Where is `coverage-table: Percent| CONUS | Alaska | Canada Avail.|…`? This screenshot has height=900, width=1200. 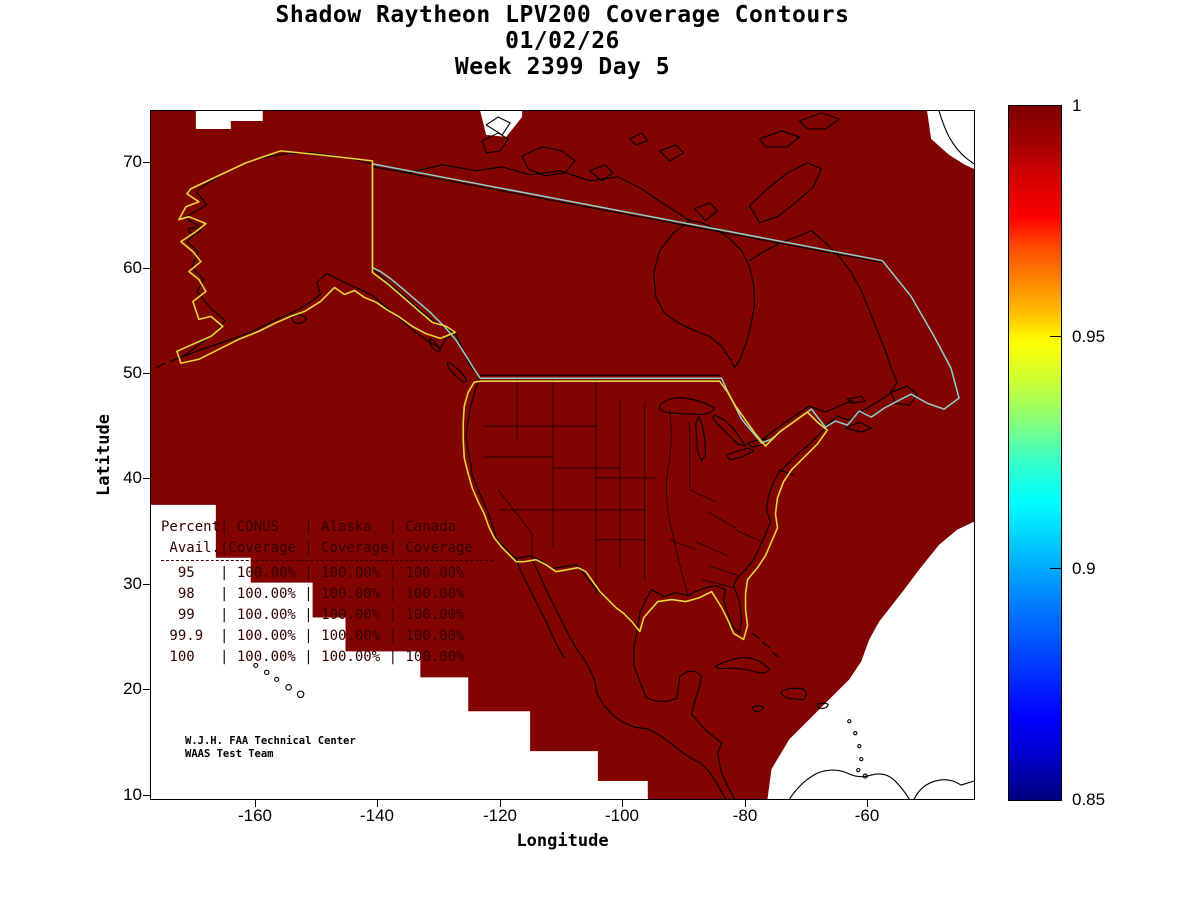 coverage-table: Percent| CONUS | Alaska | Canada Avail.|… is located at coordinates (327, 592).